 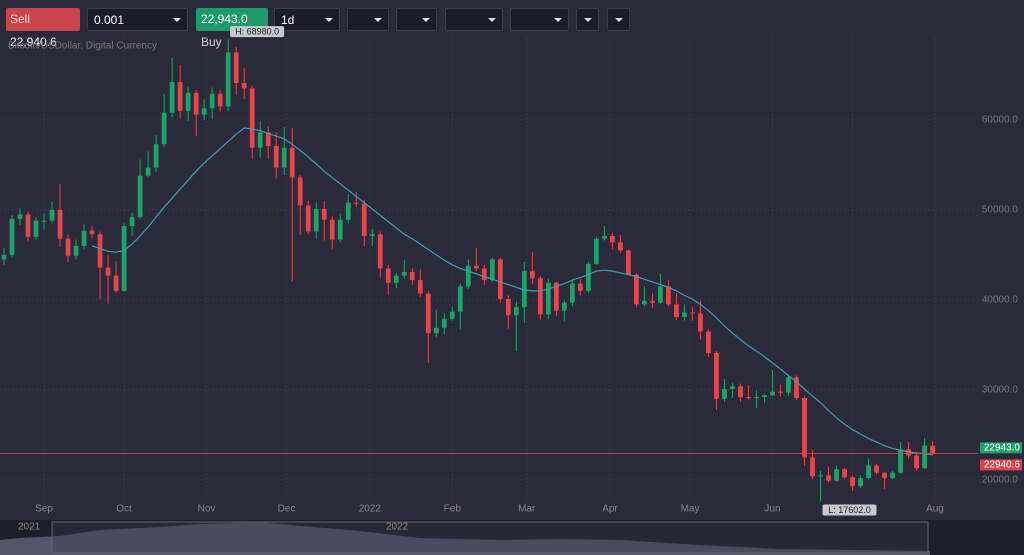 I want to click on line-button, so click(x=539, y=19).